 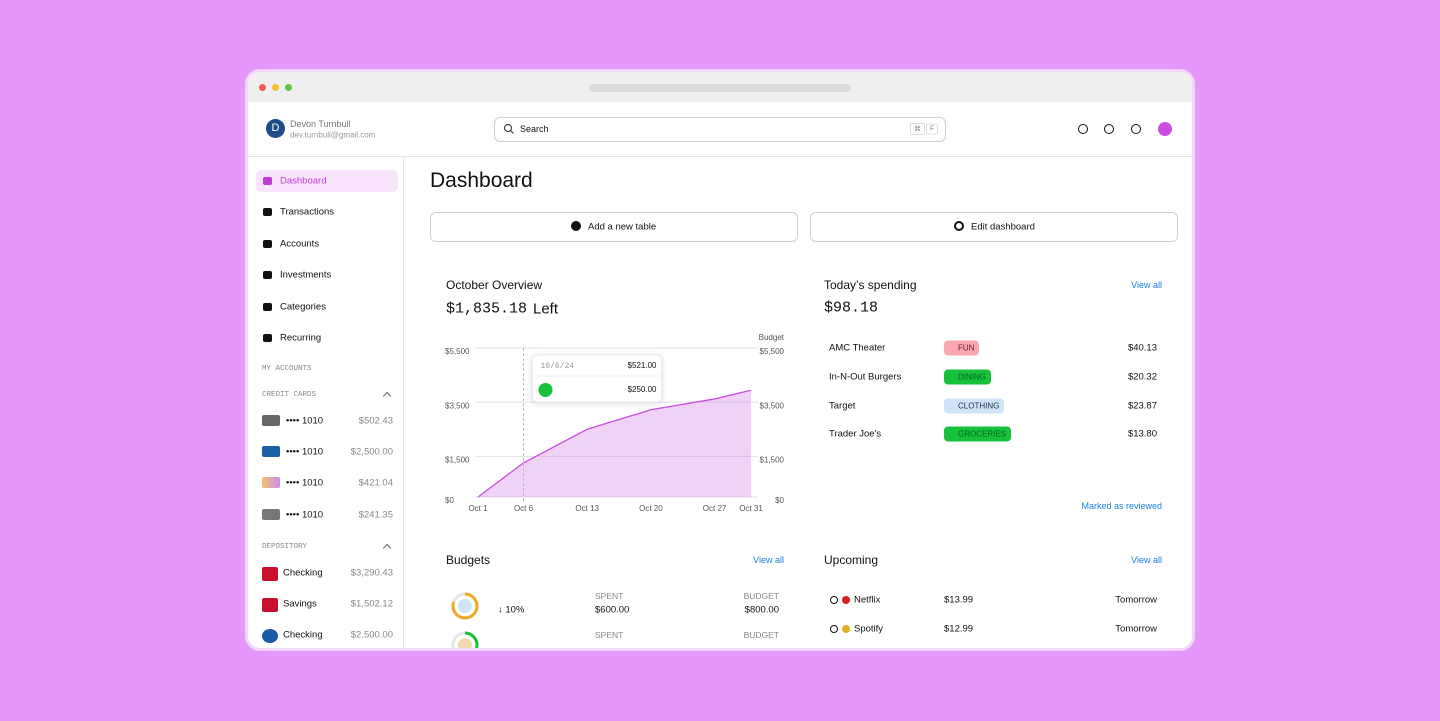 What do you see at coordinates (576, 226) in the screenshot?
I see `plus-icon` at bounding box center [576, 226].